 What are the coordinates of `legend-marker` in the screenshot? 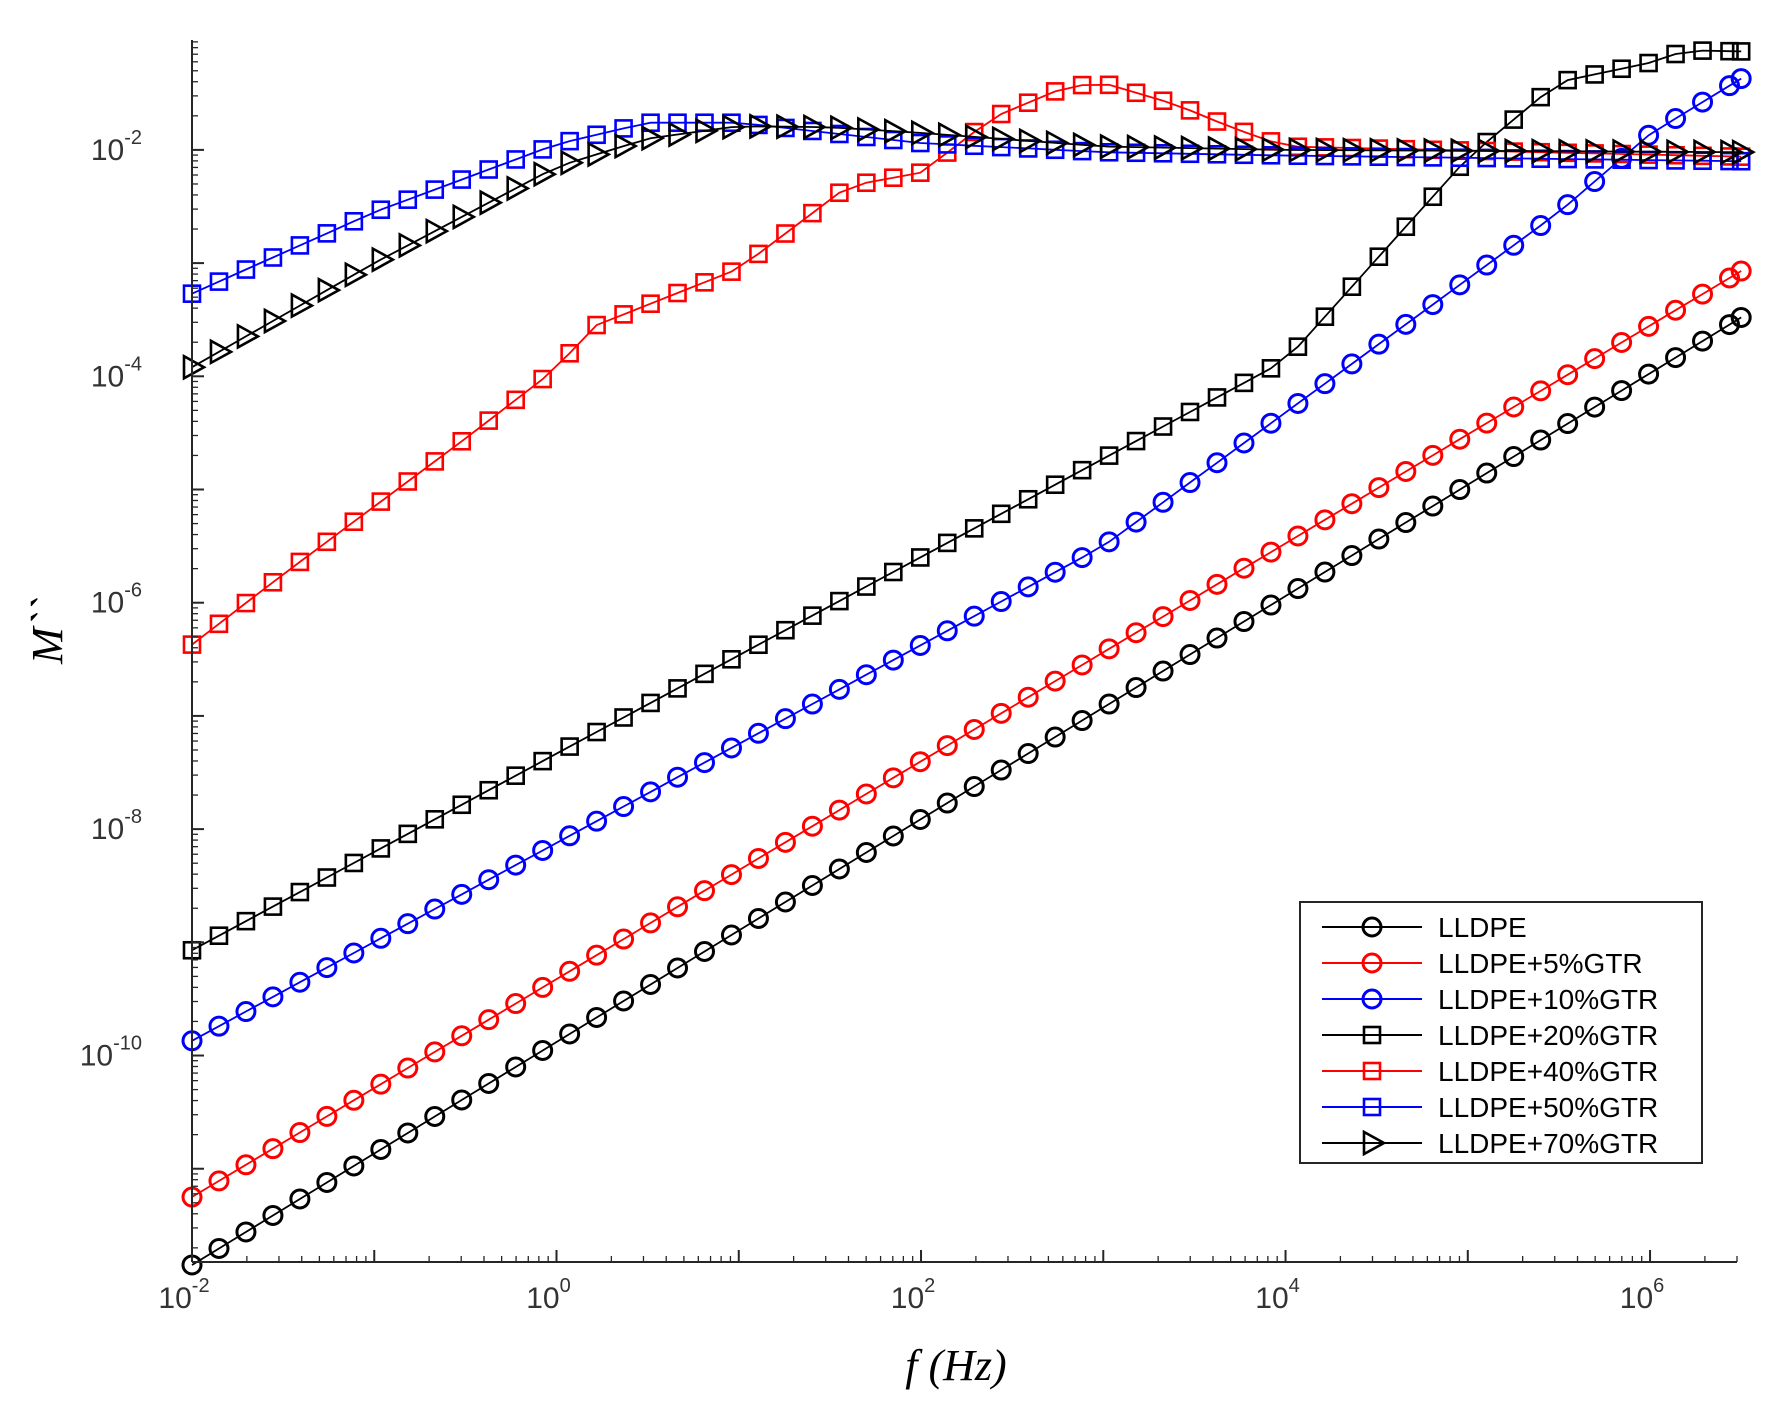 It's located at (1372, 927).